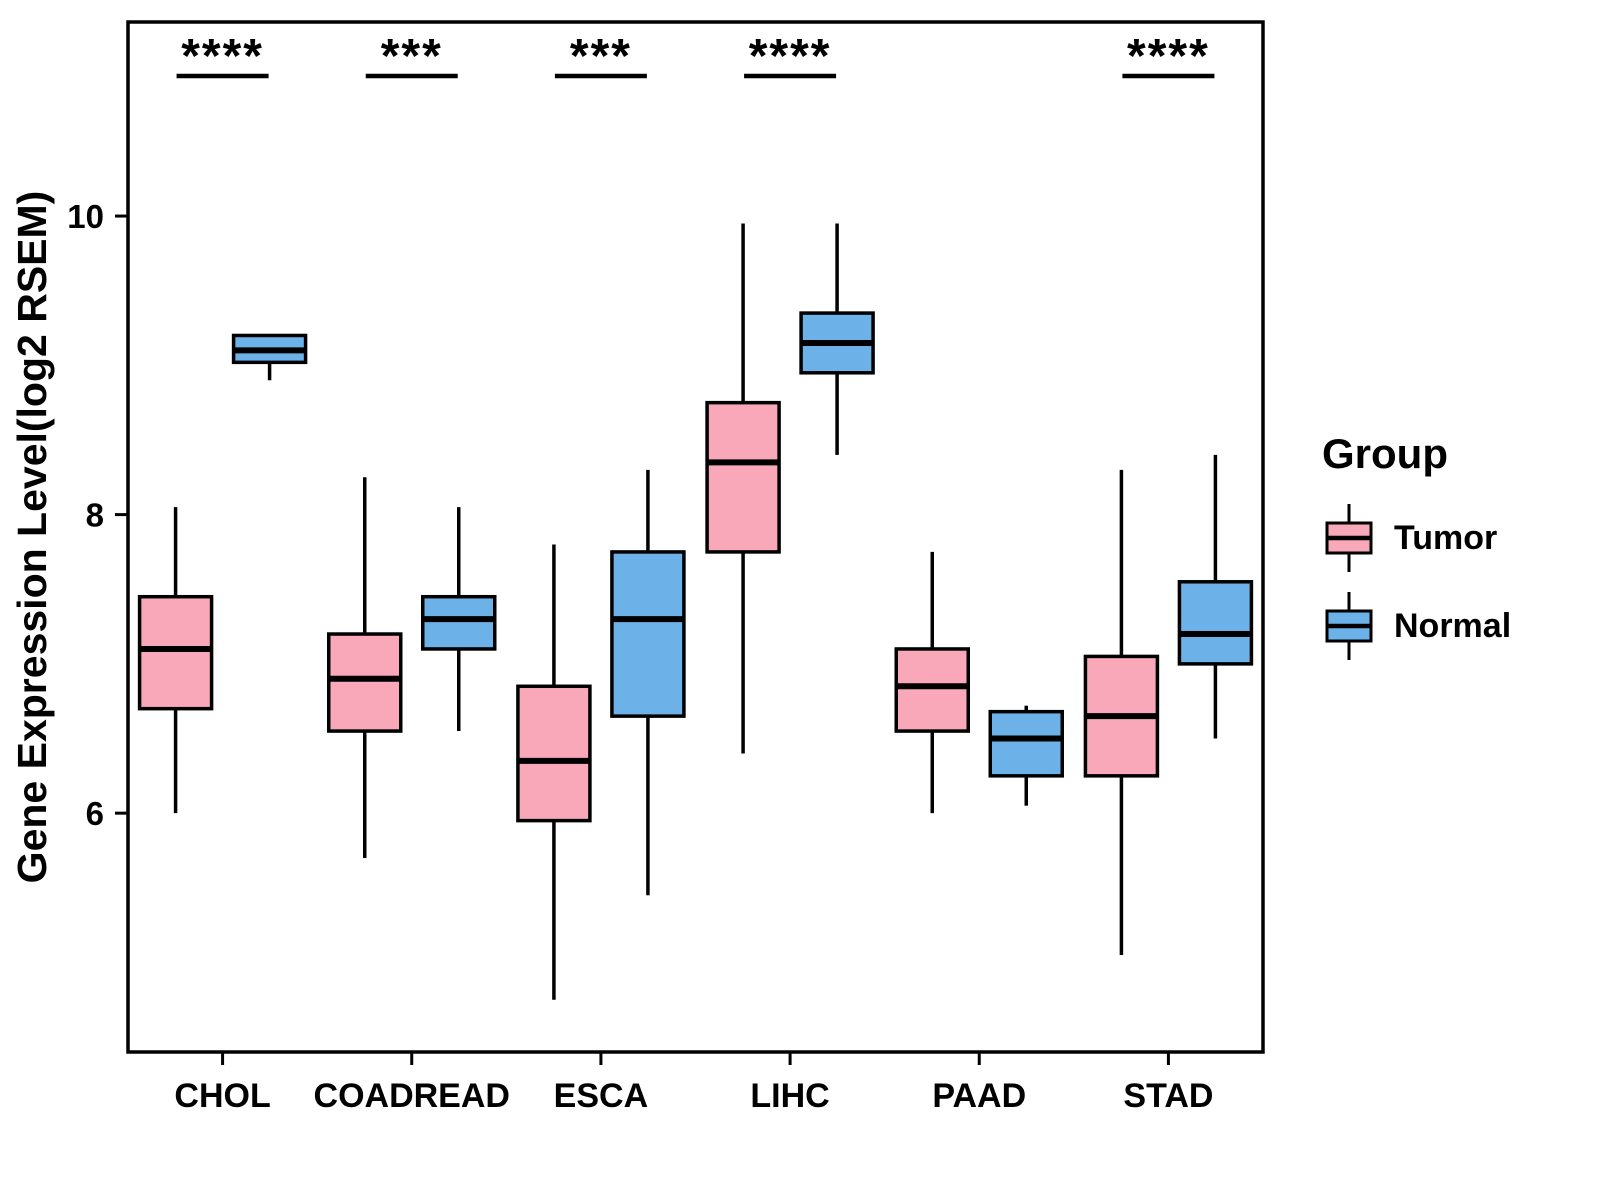 Image resolution: width=1600 pixels, height=1200 pixels. Describe the element at coordinates (789, 1096) in the screenshot. I see `x-tick-label: LIHC` at that location.